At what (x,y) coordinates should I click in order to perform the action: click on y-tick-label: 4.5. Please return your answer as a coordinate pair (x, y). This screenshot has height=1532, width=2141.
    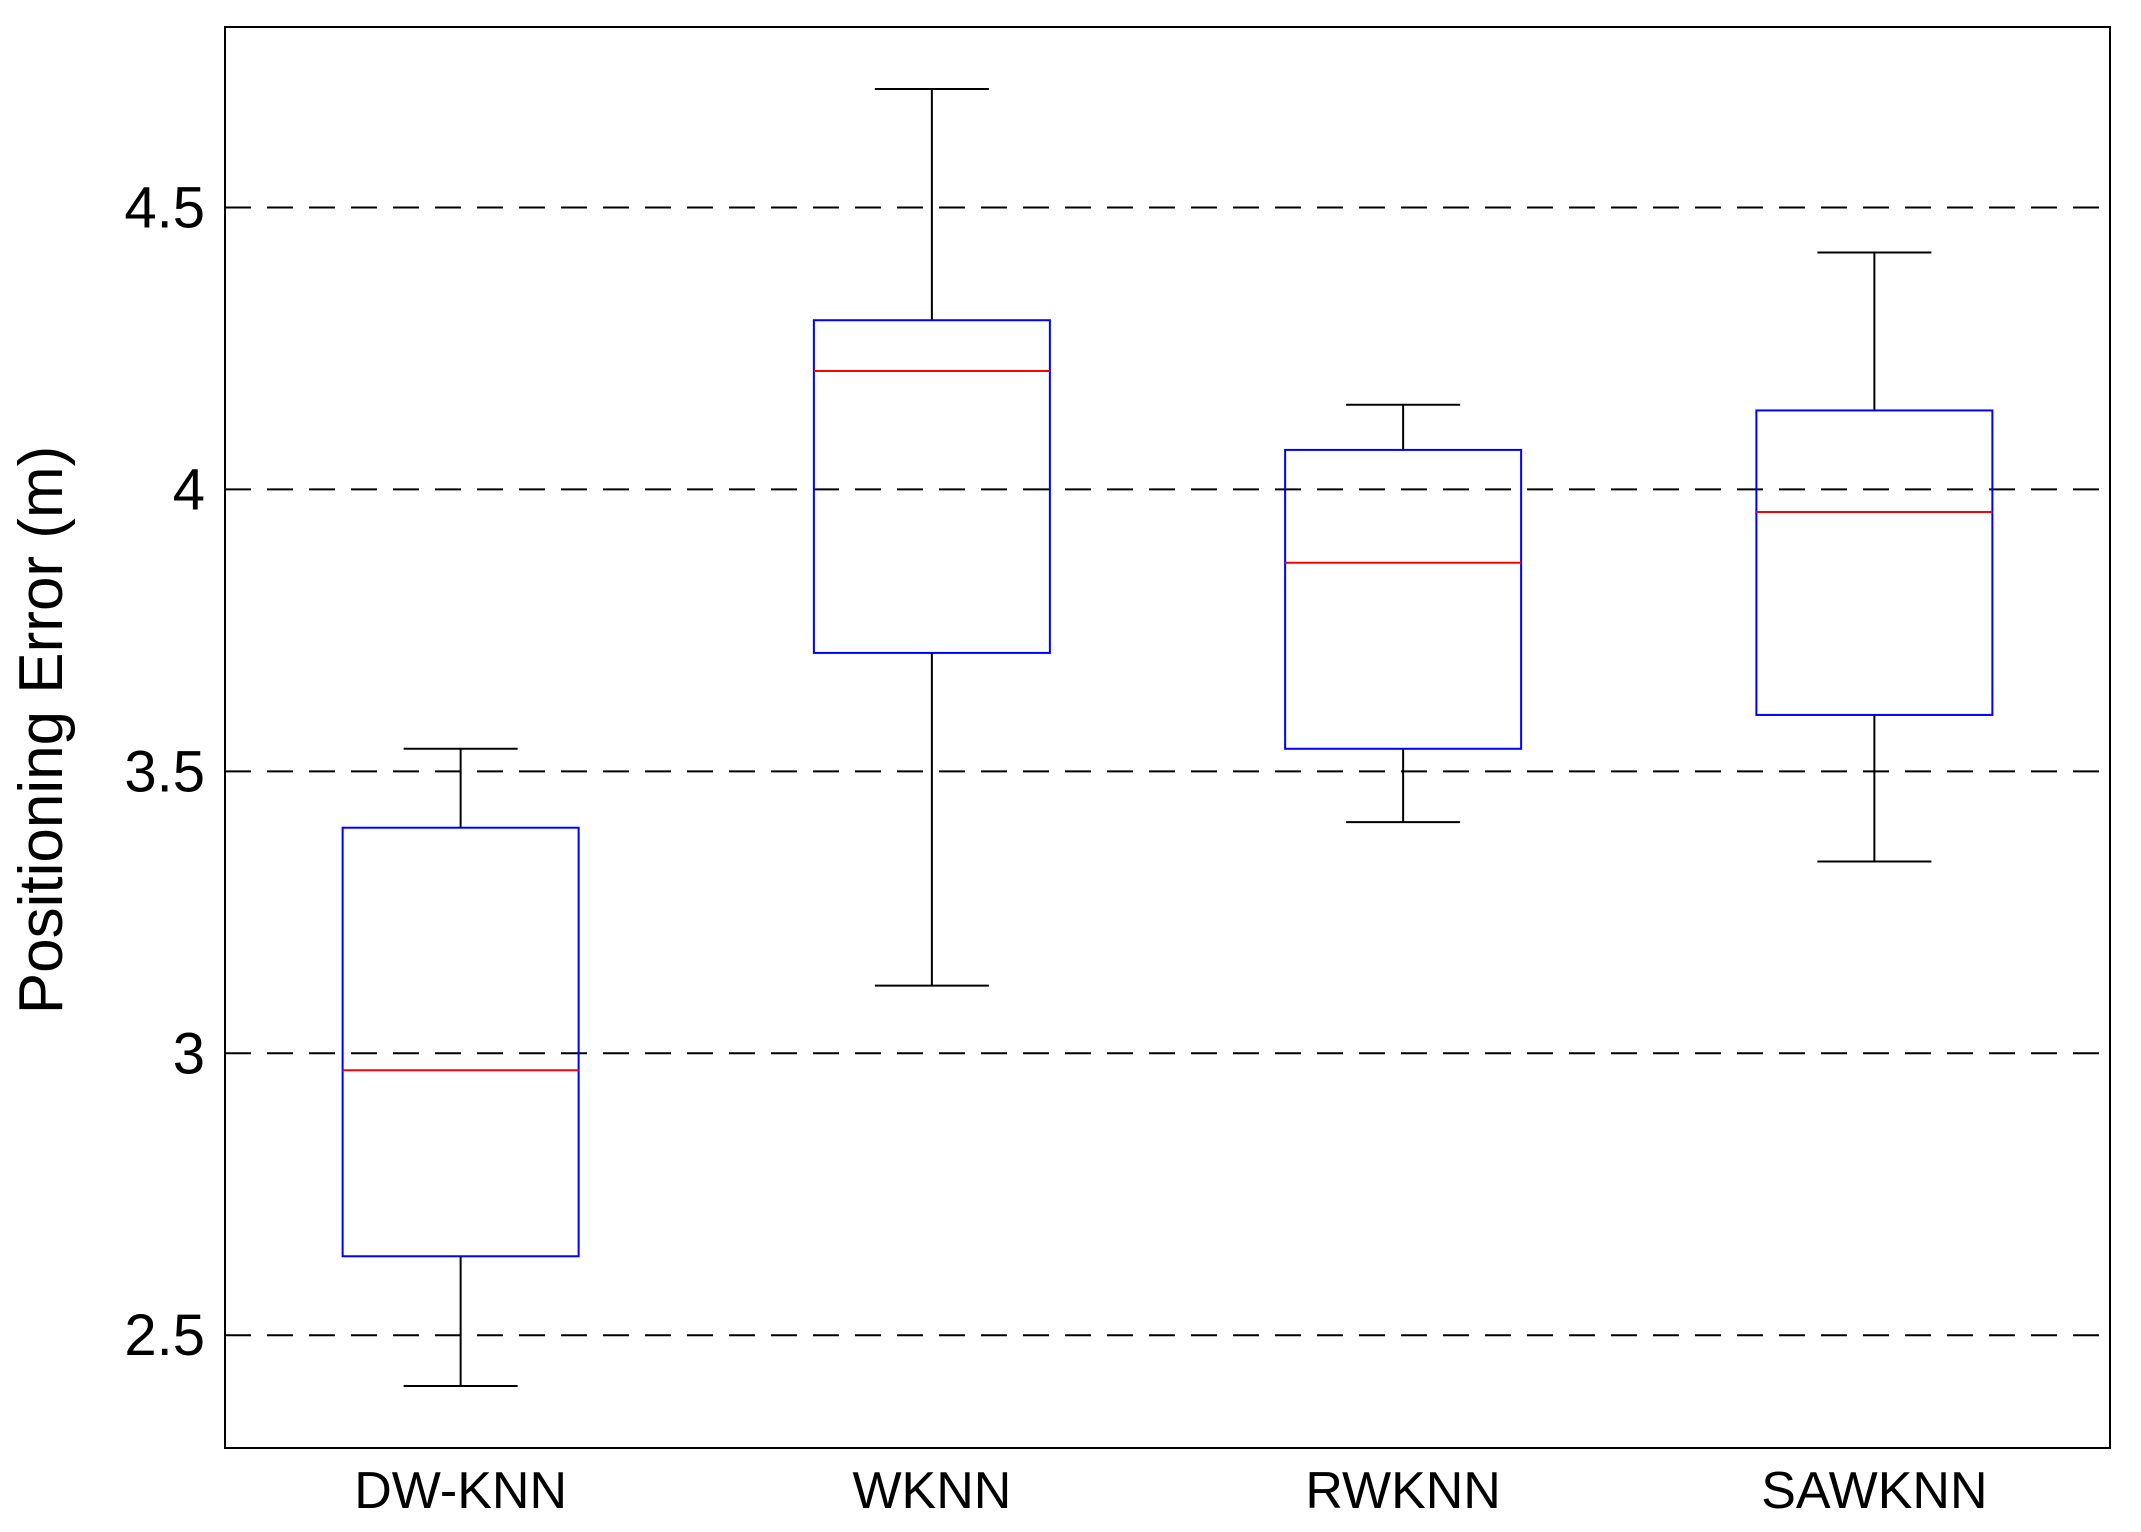
    Looking at the image, I should click on (164, 207).